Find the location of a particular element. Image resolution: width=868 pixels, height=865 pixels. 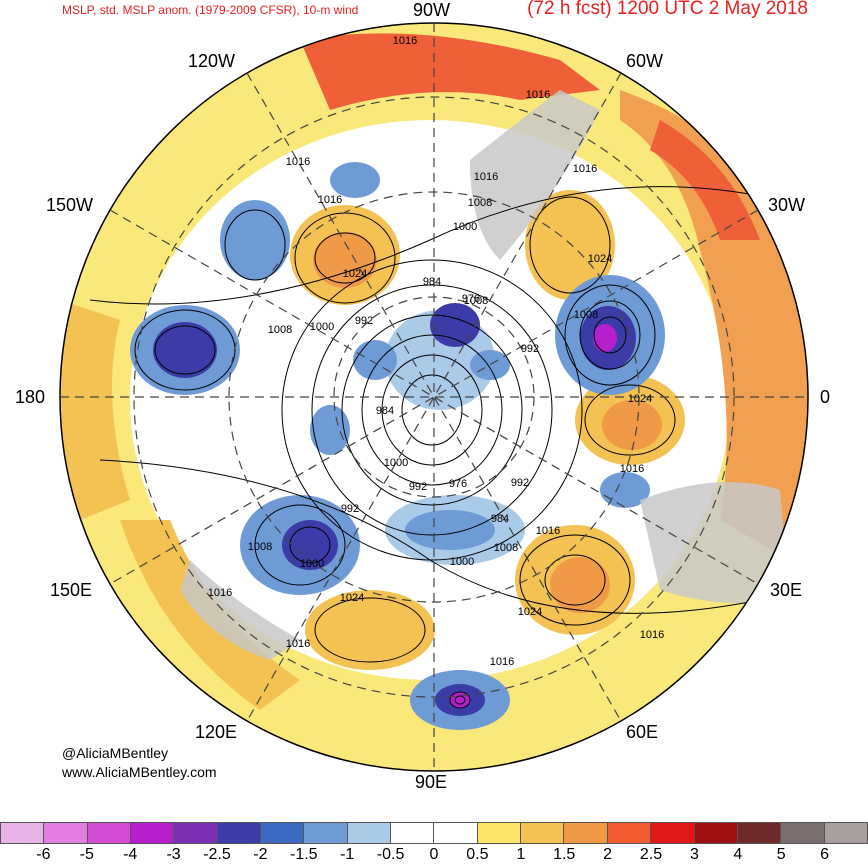

colorbar-tick-label: 2 is located at coordinates (608, 854).